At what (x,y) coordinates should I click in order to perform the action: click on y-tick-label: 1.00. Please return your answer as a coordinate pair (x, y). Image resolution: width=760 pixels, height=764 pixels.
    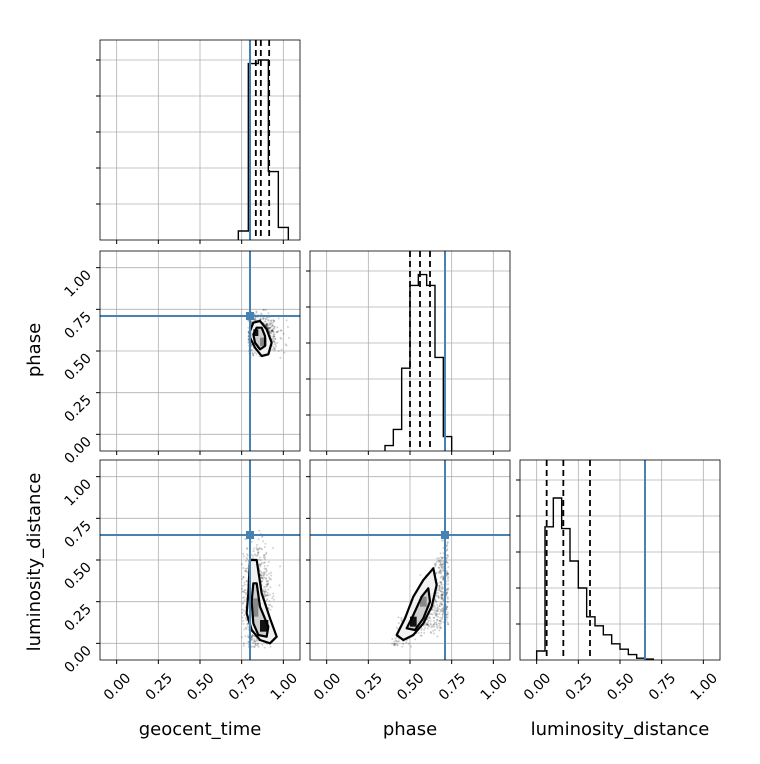
    Looking at the image, I should click on (77, 283).